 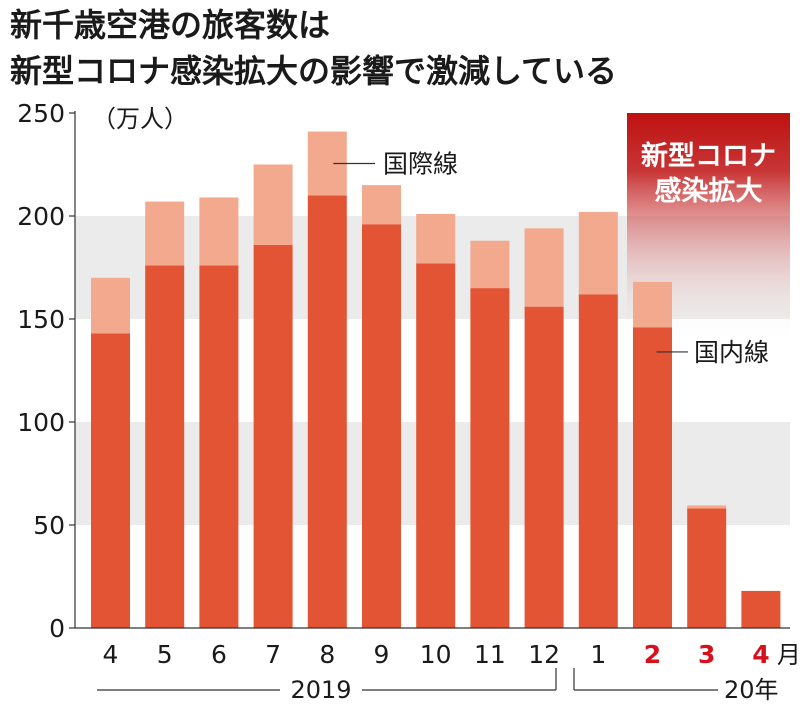 What do you see at coordinates (751, 690) in the screenshot?
I see `year-label-2020: 20年` at bounding box center [751, 690].